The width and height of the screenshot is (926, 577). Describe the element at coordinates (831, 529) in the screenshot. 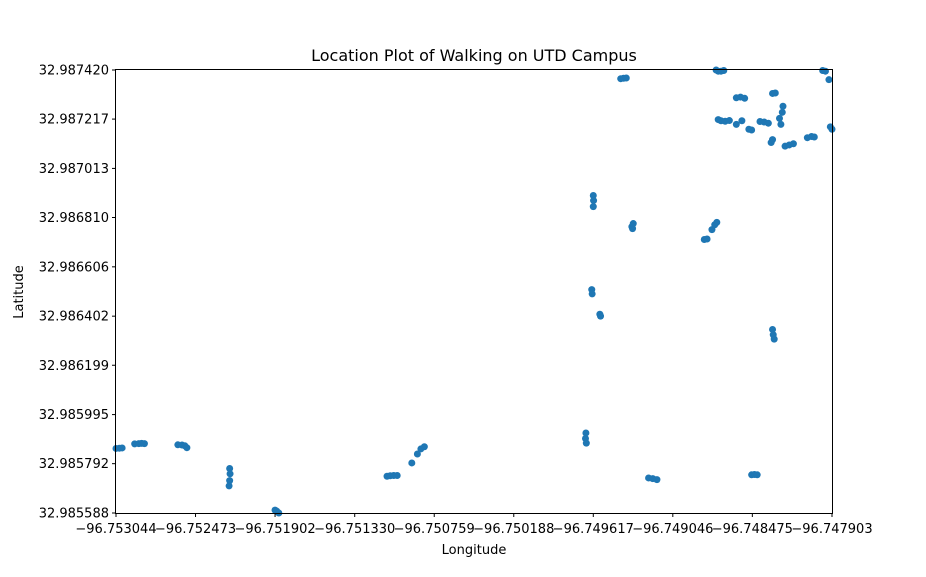

I see `x-tick-label: −96.747903` at that location.